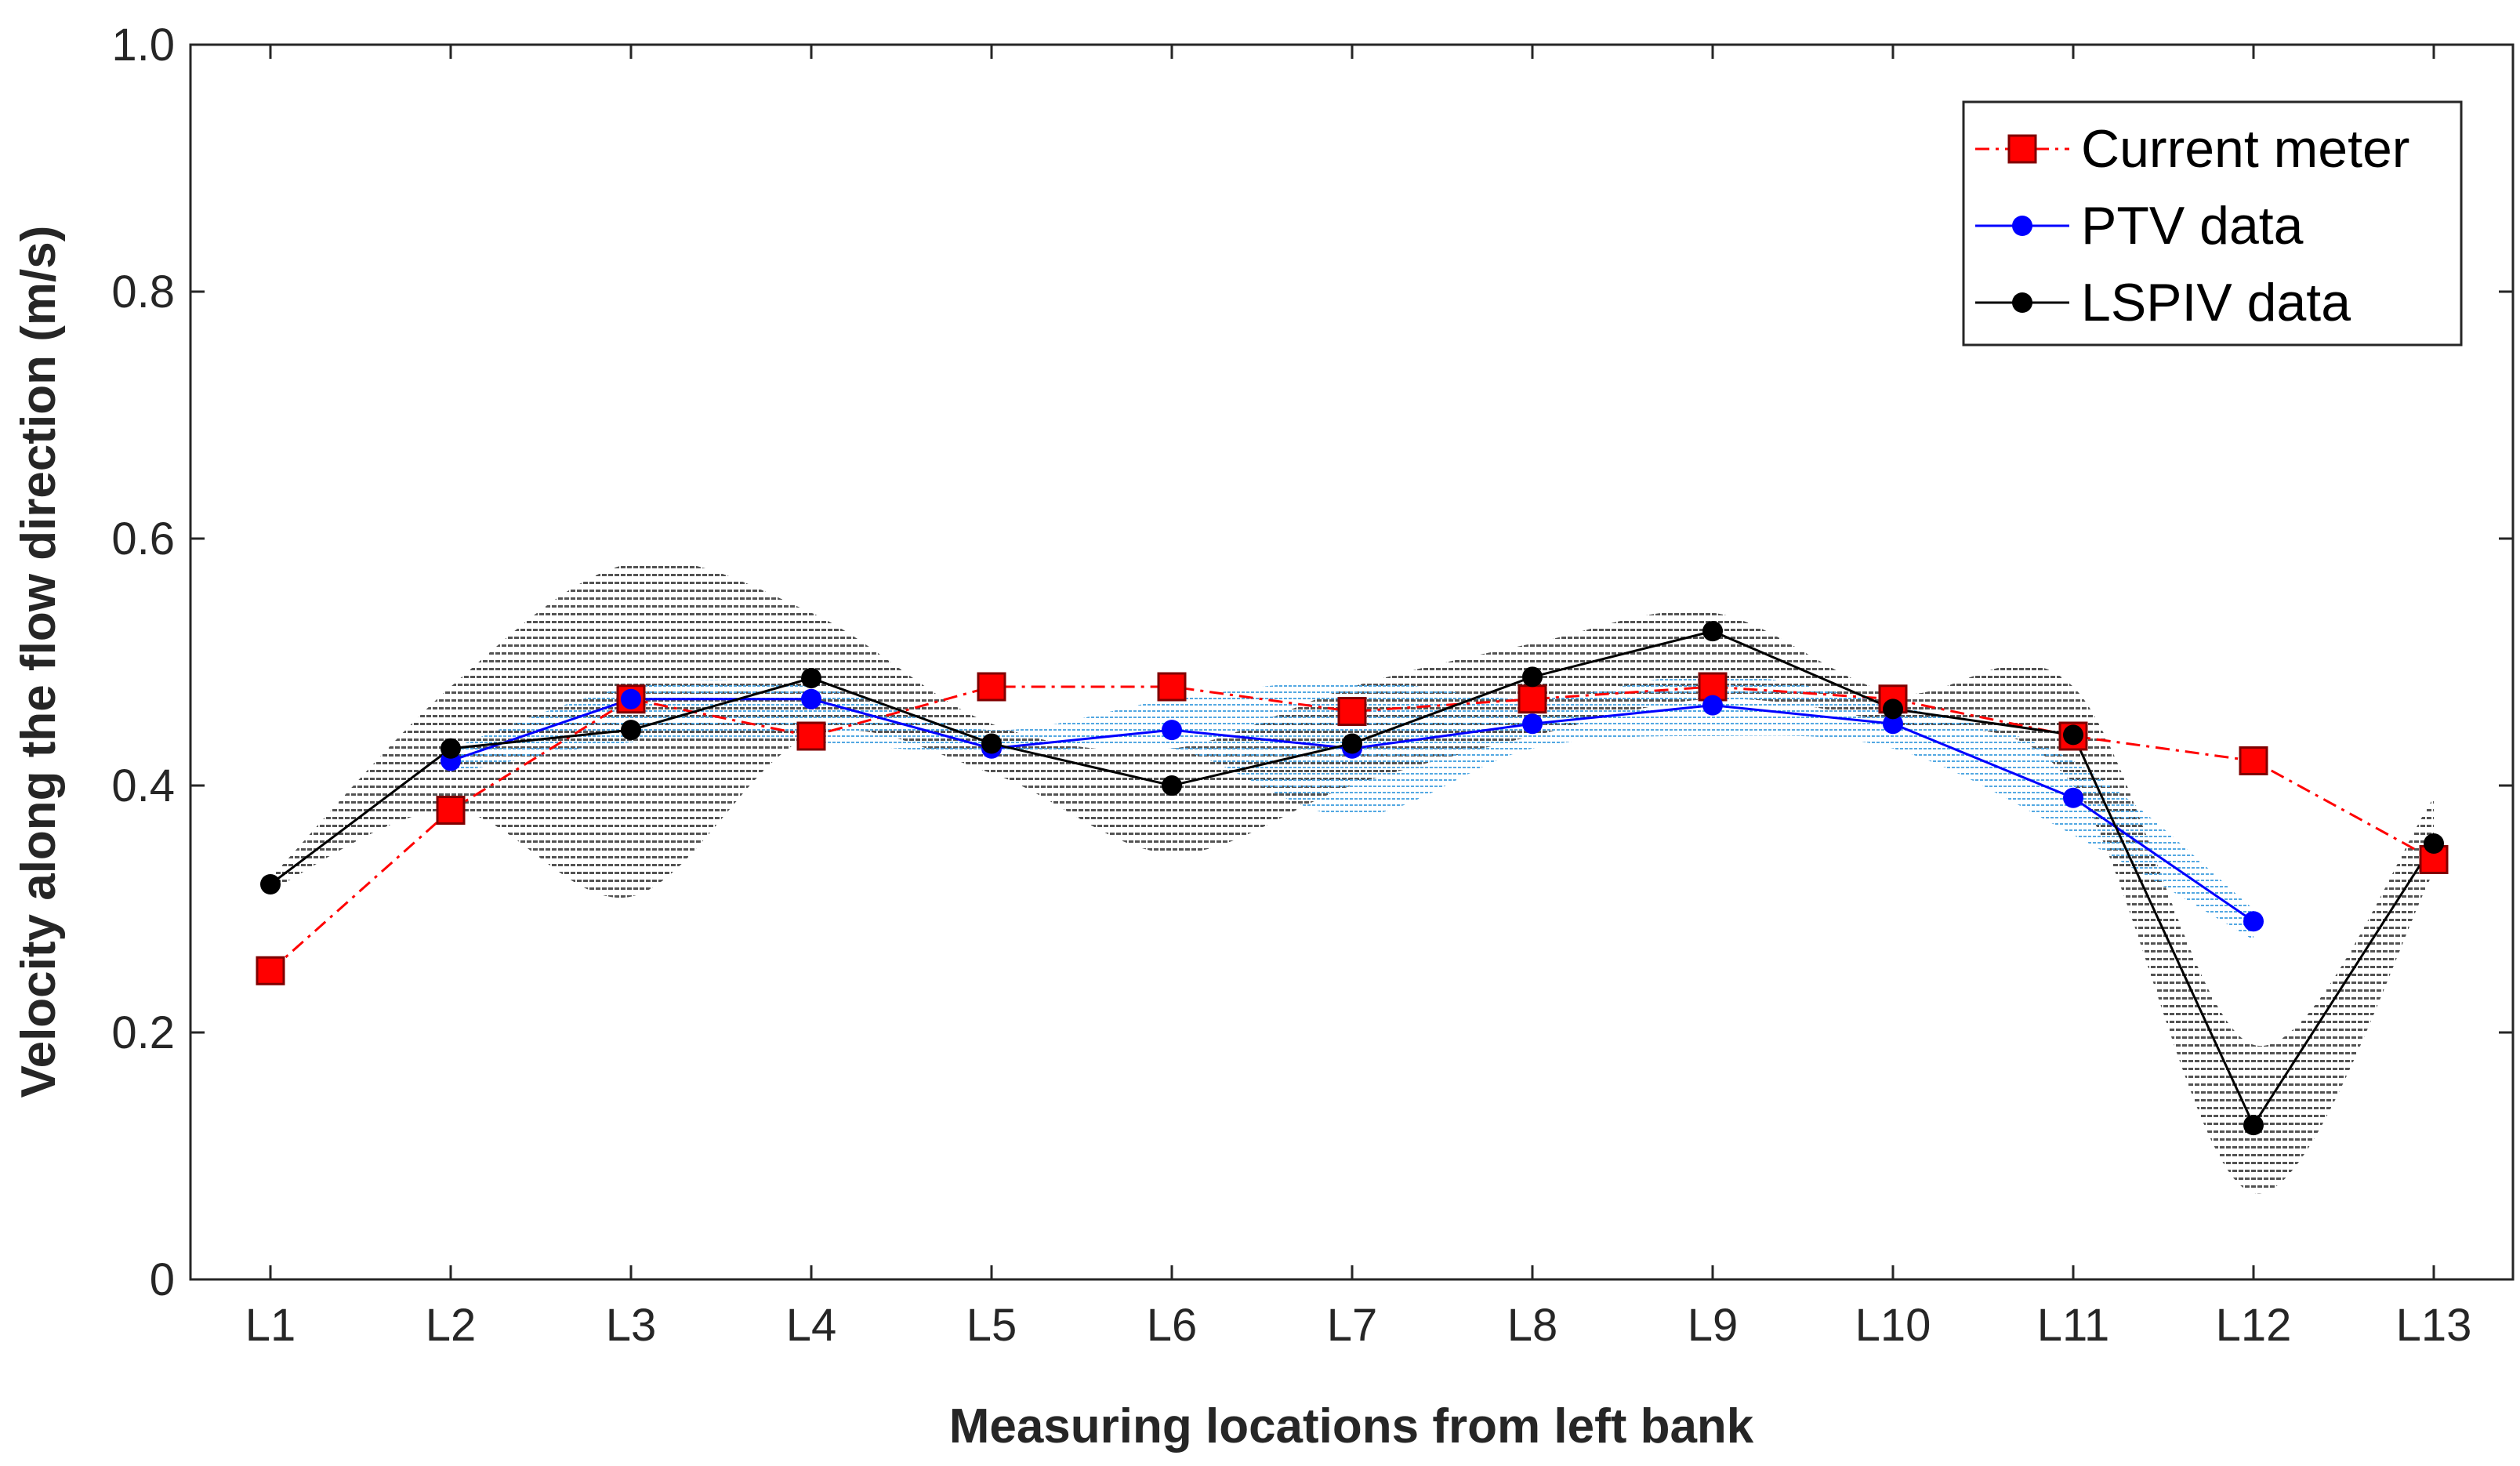 The width and height of the screenshot is (2520, 1466). Describe the element at coordinates (811, 1325) in the screenshot. I see `x-tick-label: L4` at that location.